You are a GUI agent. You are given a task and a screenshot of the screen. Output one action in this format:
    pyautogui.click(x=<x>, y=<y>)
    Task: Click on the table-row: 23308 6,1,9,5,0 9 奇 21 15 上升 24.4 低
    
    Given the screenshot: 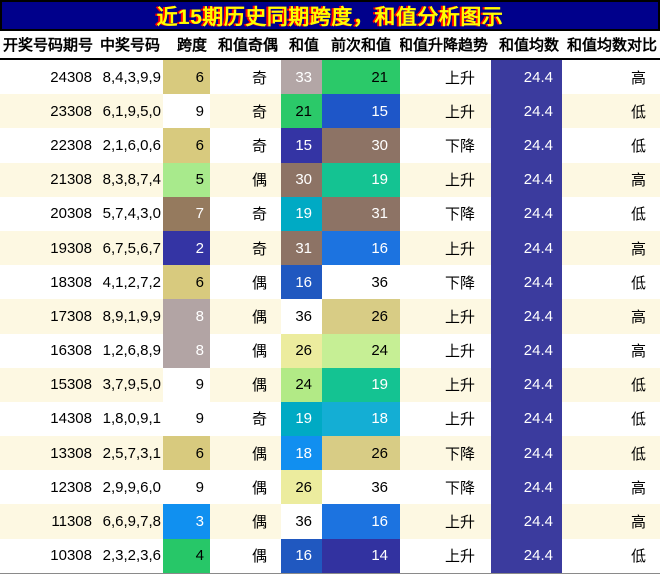 What is the action you would take?
    pyautogui.click(x=330, y=111)
    